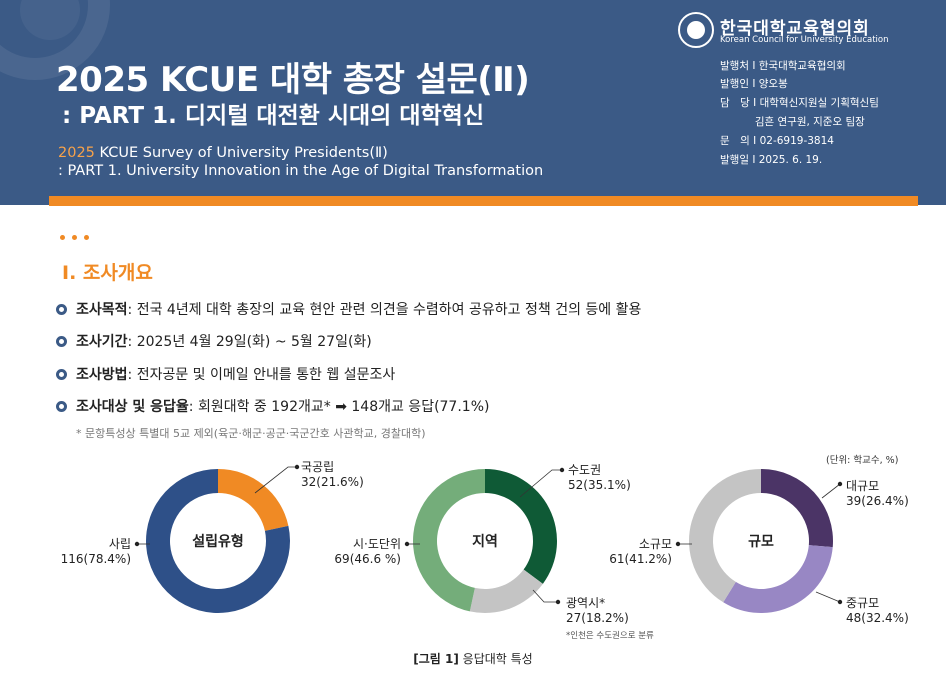 This screenshot has height=673, width=946. I want to click on meta-date: 발행일 I 2025. 6. 19., so click(771, 160).